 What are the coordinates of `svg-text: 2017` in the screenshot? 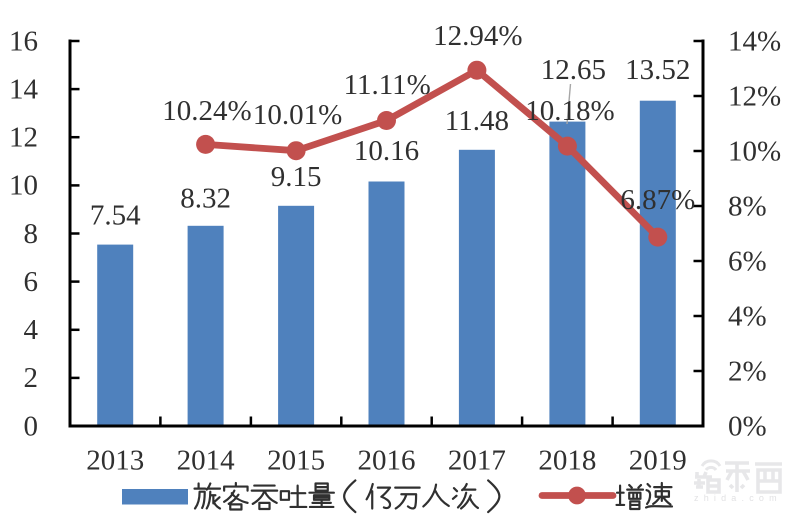 It's located at (477, 461).